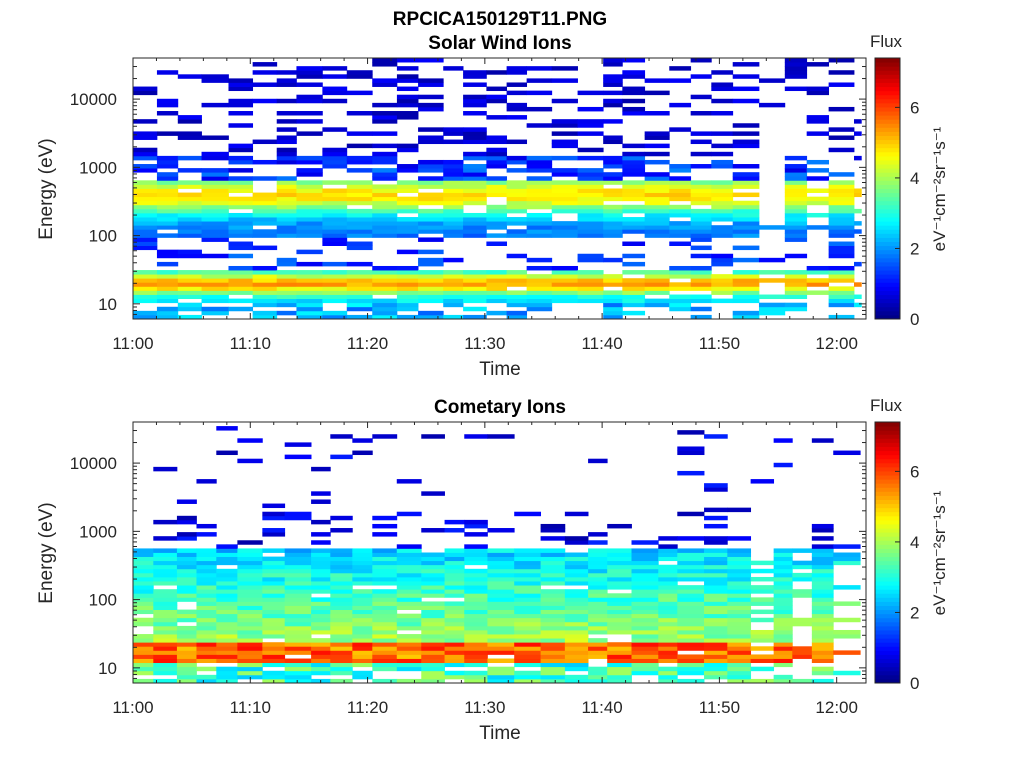  Describe the element at coordinates (107, 304) in the screenshot. I see `y-tick-label: 10` at that location.